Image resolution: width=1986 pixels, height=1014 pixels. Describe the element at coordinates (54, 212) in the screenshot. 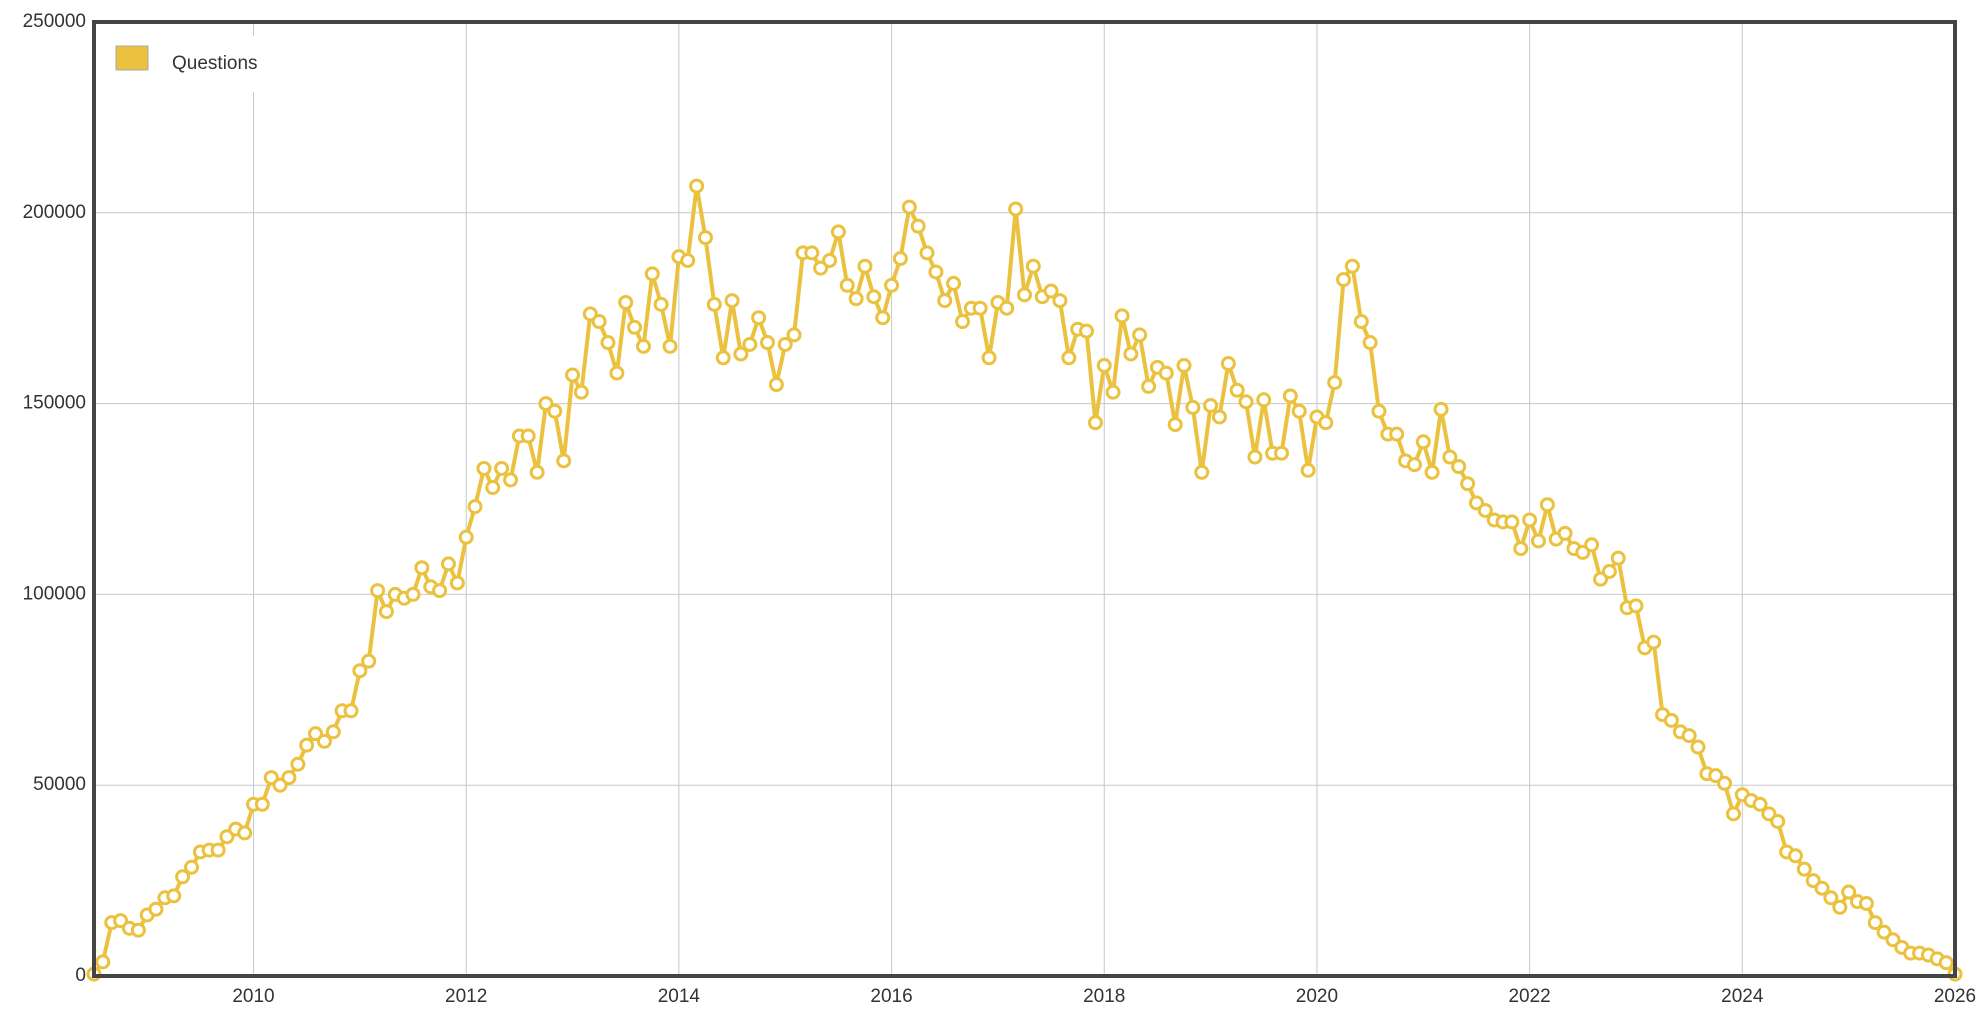

I see `y-tick-label: 200000` at that location.